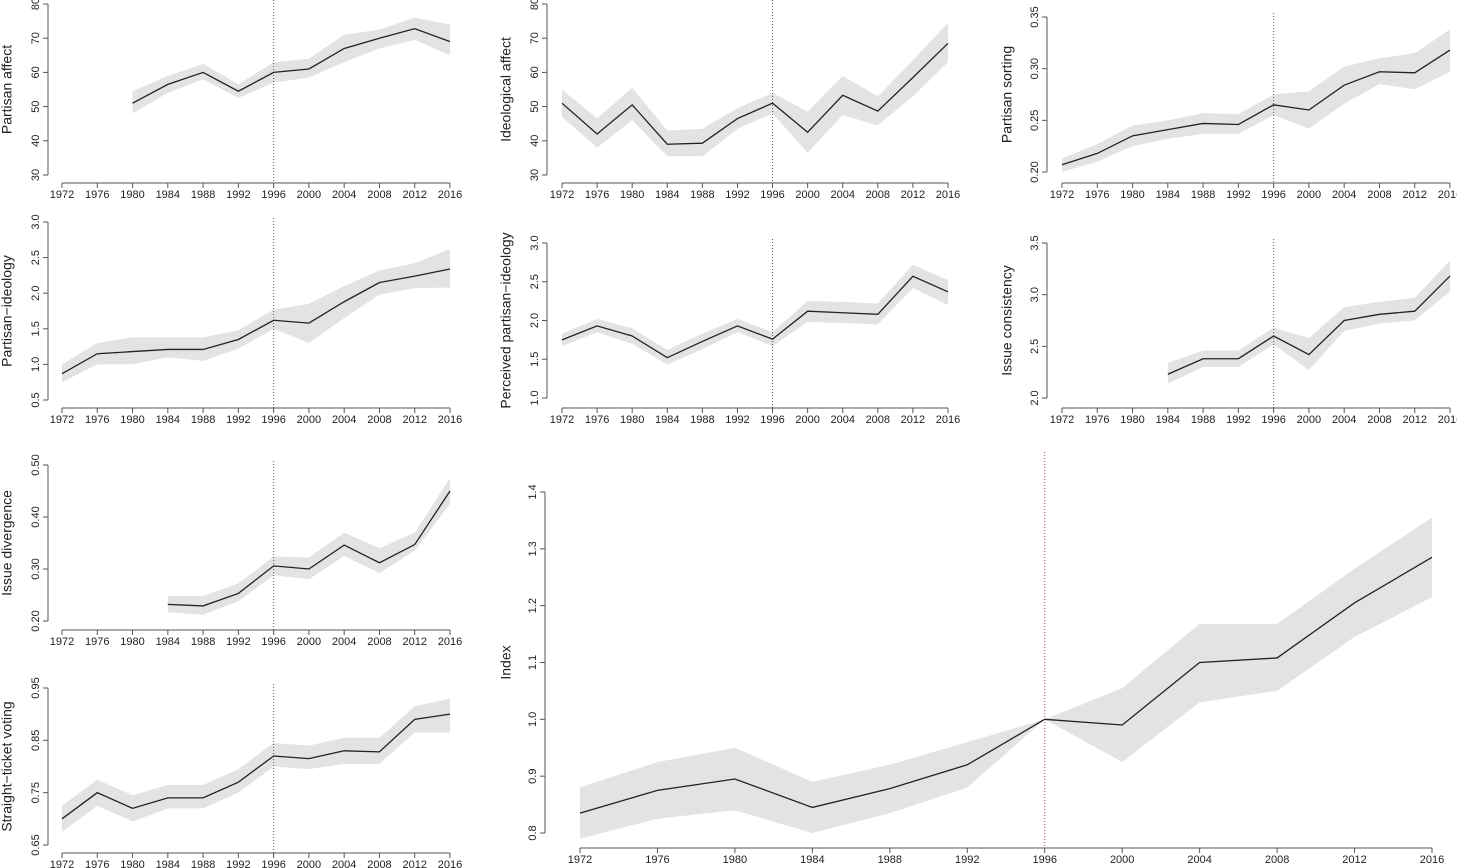 The image size is (1457, 868). Describe the element at coordinates (7, 311) in the screenshot. I see `y-axis-label: Partisan−ideology` at that location.